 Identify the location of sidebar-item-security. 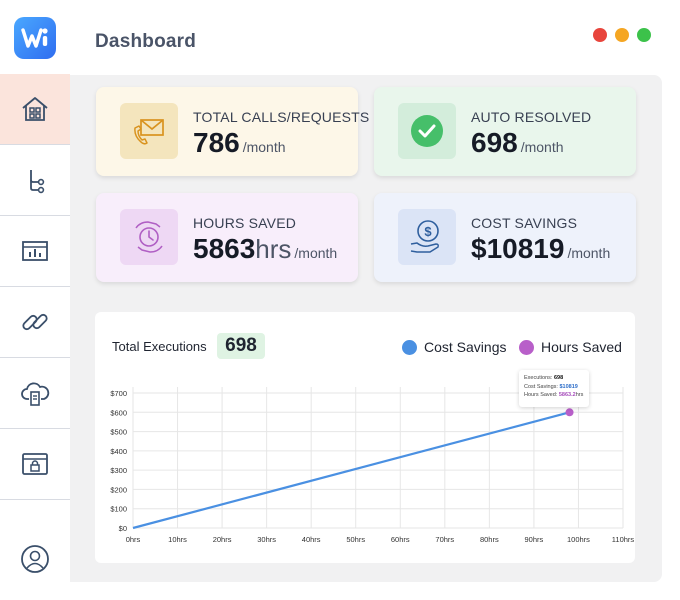
(35, 464).